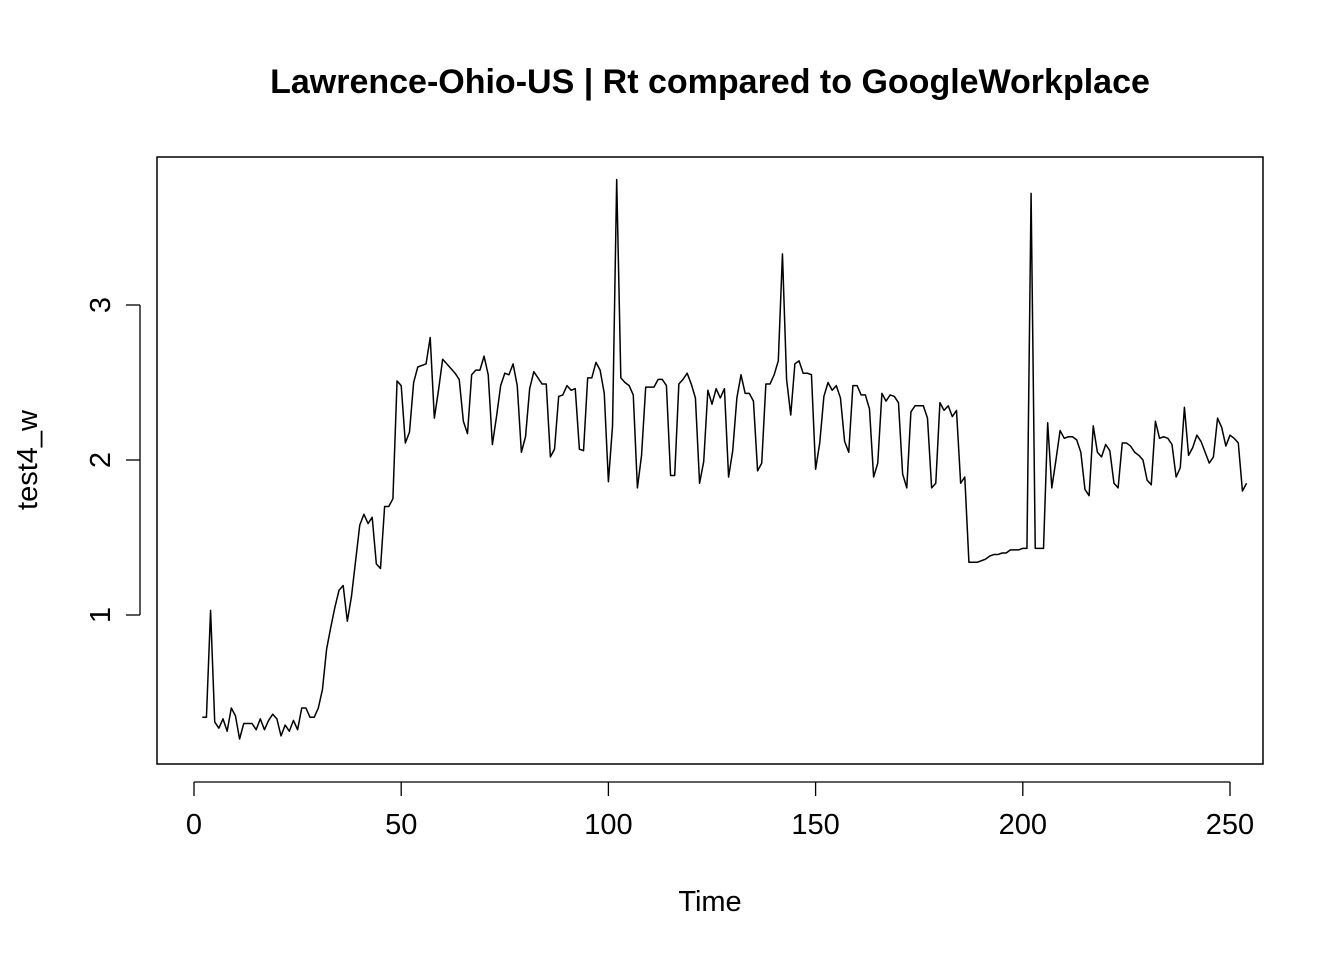  What do you see at coordinates (28, 459) in the screenshot?
I see `y-axis-label: test4_w` at bounding box center [28, 459].